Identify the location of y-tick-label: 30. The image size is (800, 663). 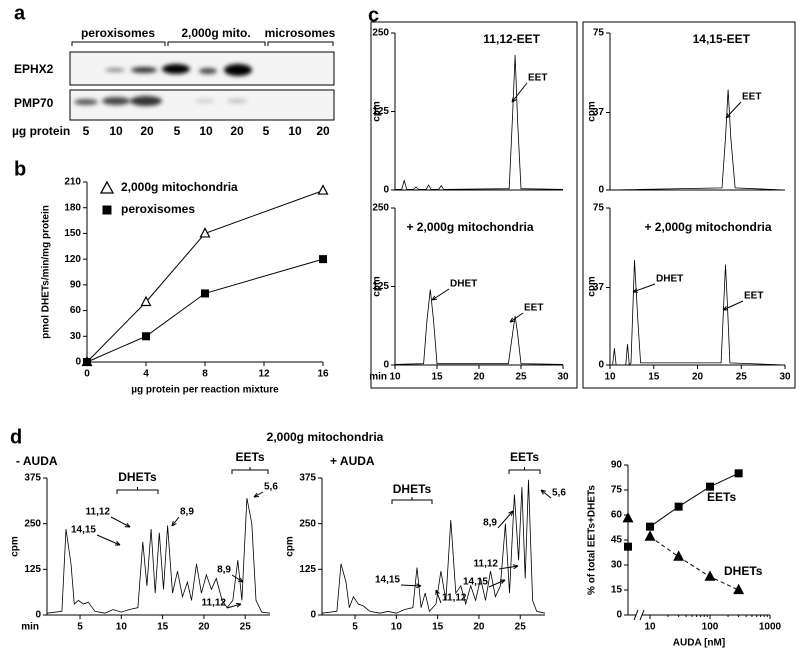
(617, 565).